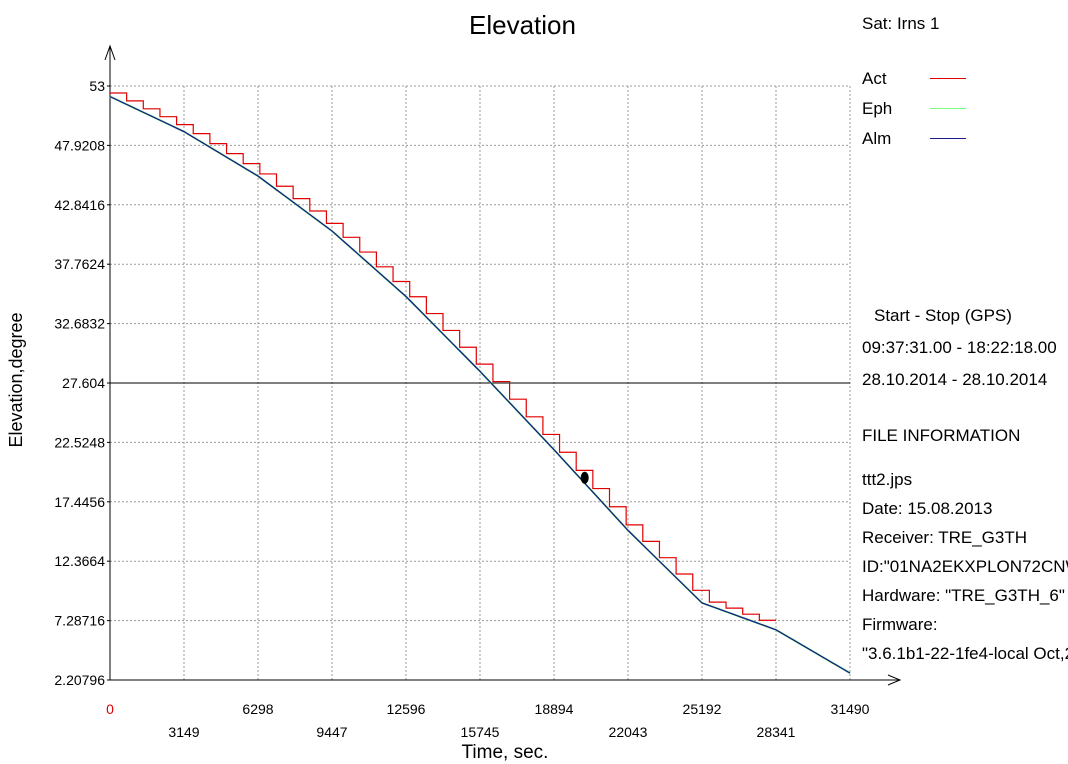 The height and width of the screenshot is (764, 1068). Describe the element at coordinates (79, 442) in the screenshot. I see `y-tick-label: 22.5248` at that location.